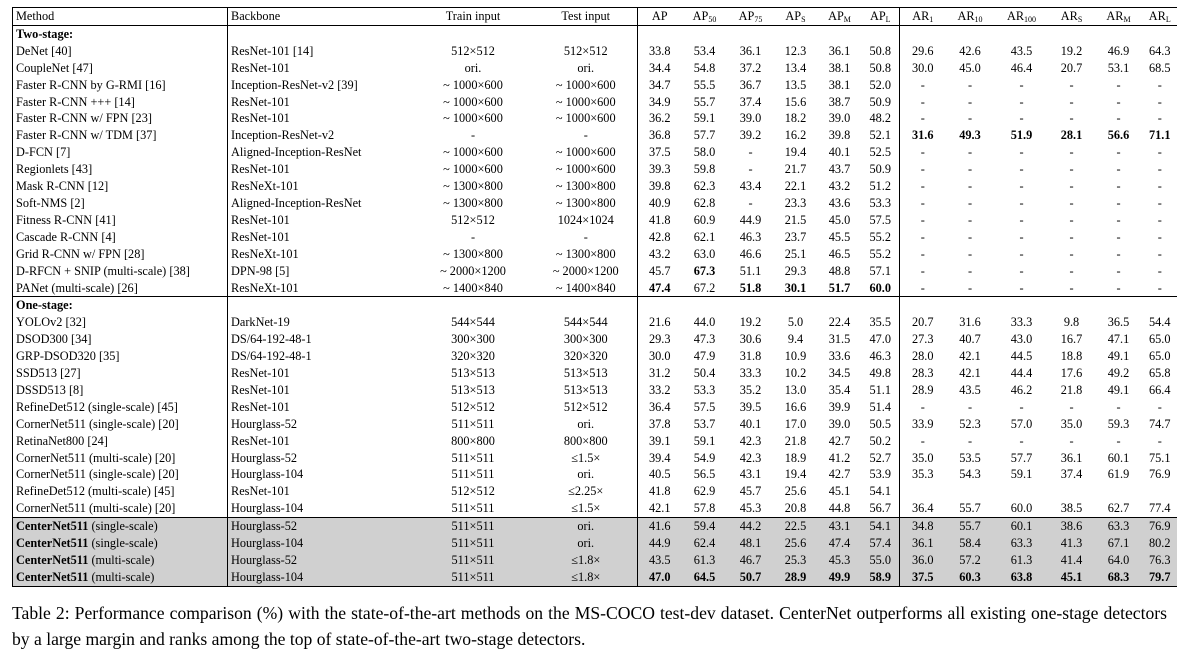 Image resolution: width=1177 pixels, height=664 pixels. Describe the element at coordinates (659, 219) in the screenshot. I see `ap-value-cell: 41.8` at that location.